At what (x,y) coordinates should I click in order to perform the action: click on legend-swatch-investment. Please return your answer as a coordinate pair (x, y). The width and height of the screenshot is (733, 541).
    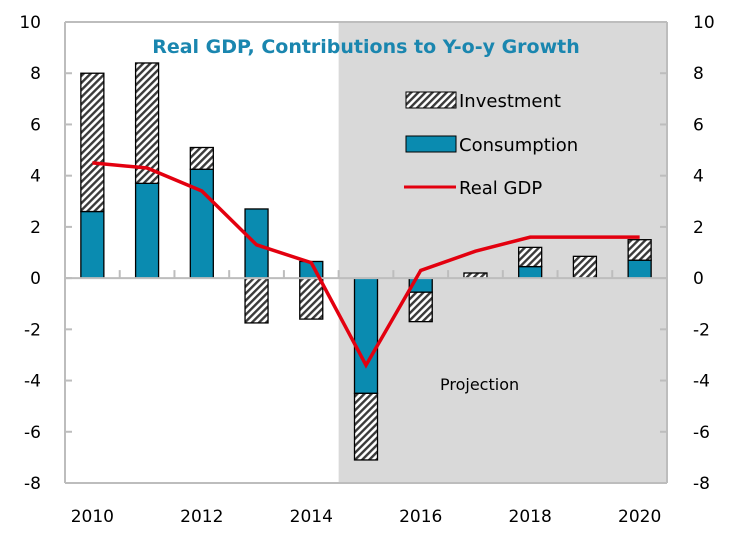
    Looking at the image, I should click on (431, 100).